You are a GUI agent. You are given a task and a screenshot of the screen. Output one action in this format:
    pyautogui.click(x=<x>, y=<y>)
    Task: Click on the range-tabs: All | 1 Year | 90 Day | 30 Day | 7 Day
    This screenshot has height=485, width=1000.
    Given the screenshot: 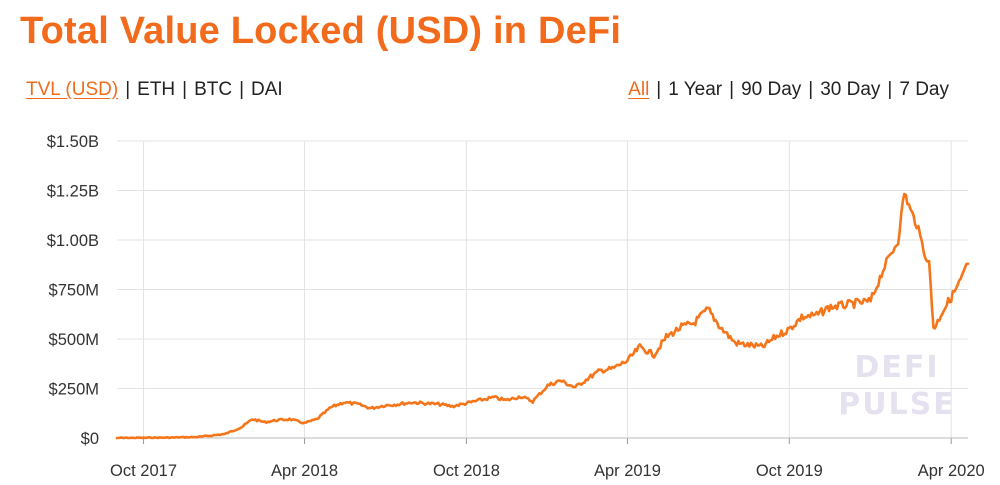 What is the action you would take?
    pyautogui.click(x=788, y=90)
    